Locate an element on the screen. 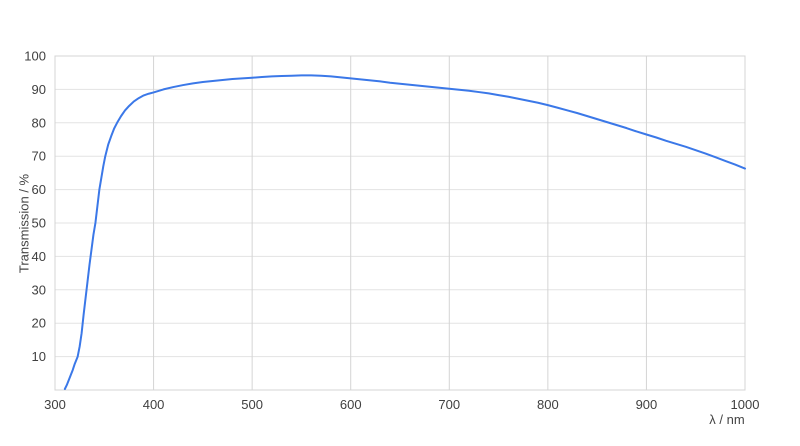 The height and width of the screenshot is (446, 800). y-tick-label: 20 is located at coordinates (39, 323).